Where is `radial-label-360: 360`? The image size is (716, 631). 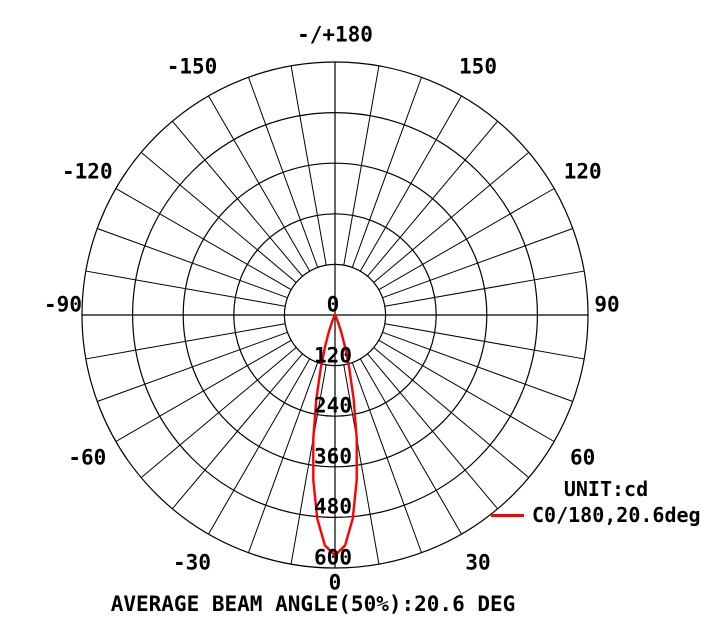 radial-label-360: 360 is located at coordinates (333, 456).